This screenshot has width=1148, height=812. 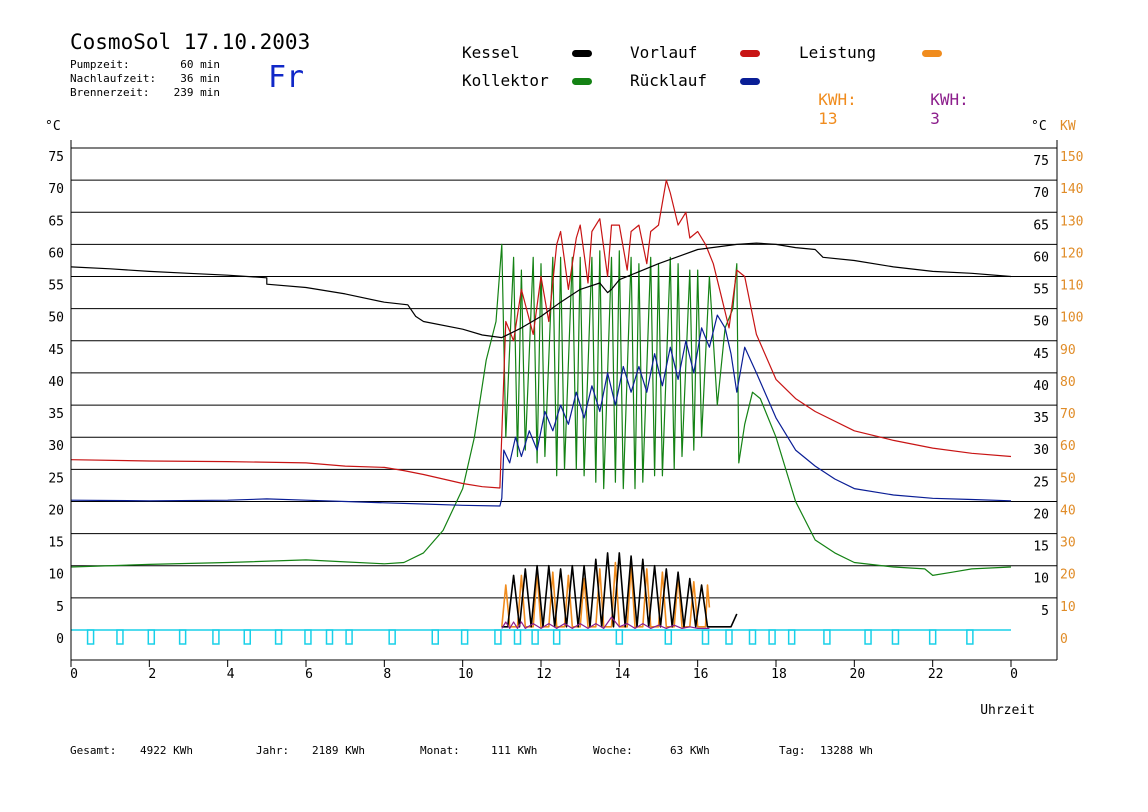 I want to click on kw-tick-label: 100, so click(x=1071, y=318).